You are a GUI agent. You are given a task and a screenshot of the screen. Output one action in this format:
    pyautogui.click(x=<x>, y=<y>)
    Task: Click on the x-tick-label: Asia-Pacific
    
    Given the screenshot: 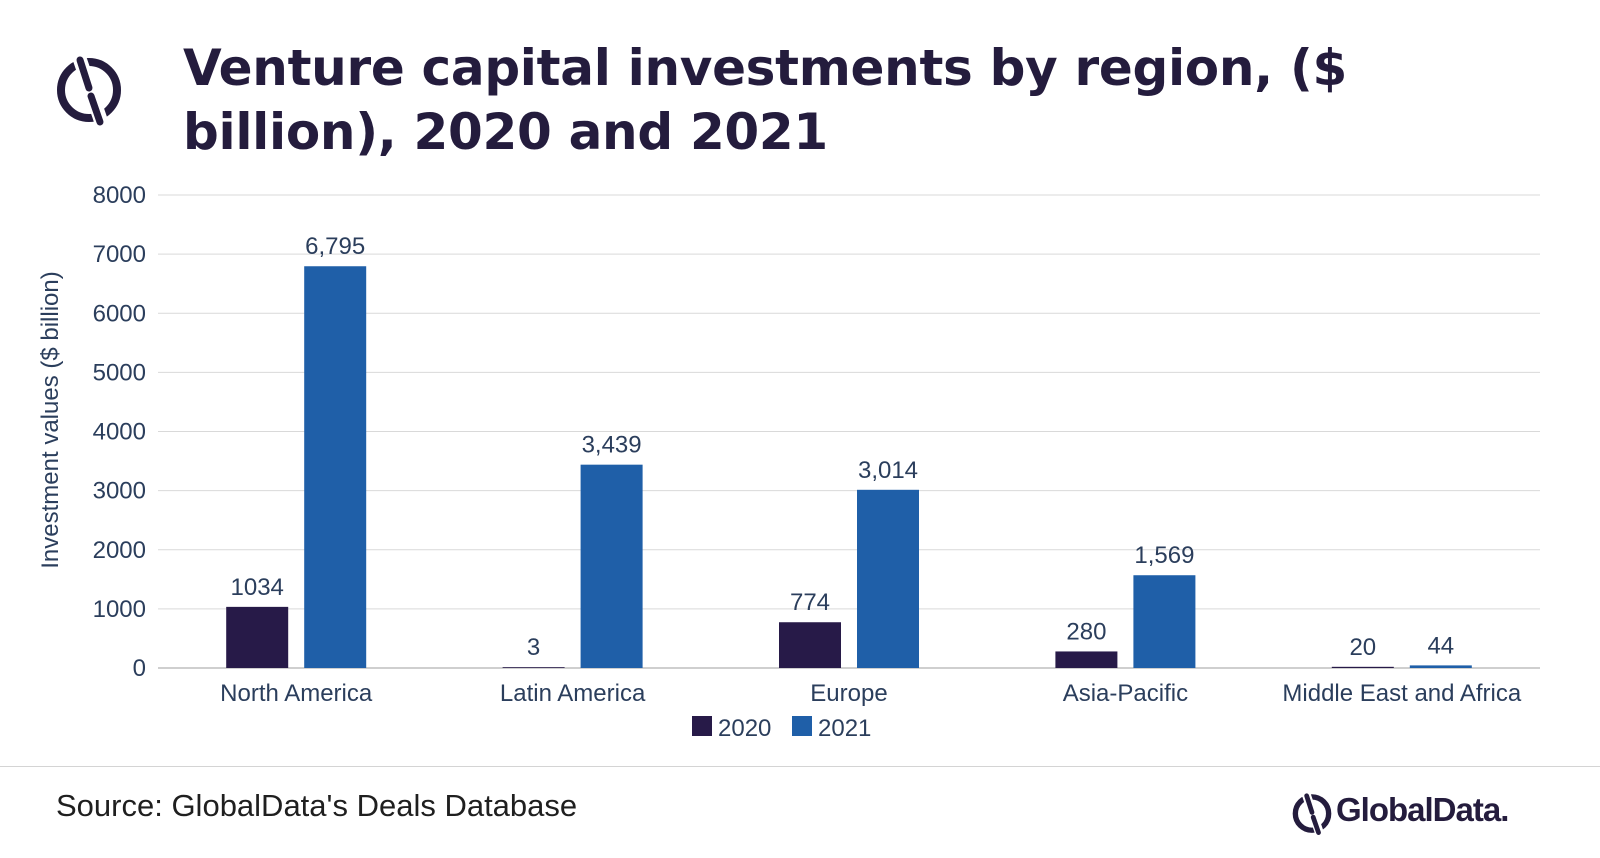 What is the action you would take?
    pyautogui.click(x=1125, y=693)
    